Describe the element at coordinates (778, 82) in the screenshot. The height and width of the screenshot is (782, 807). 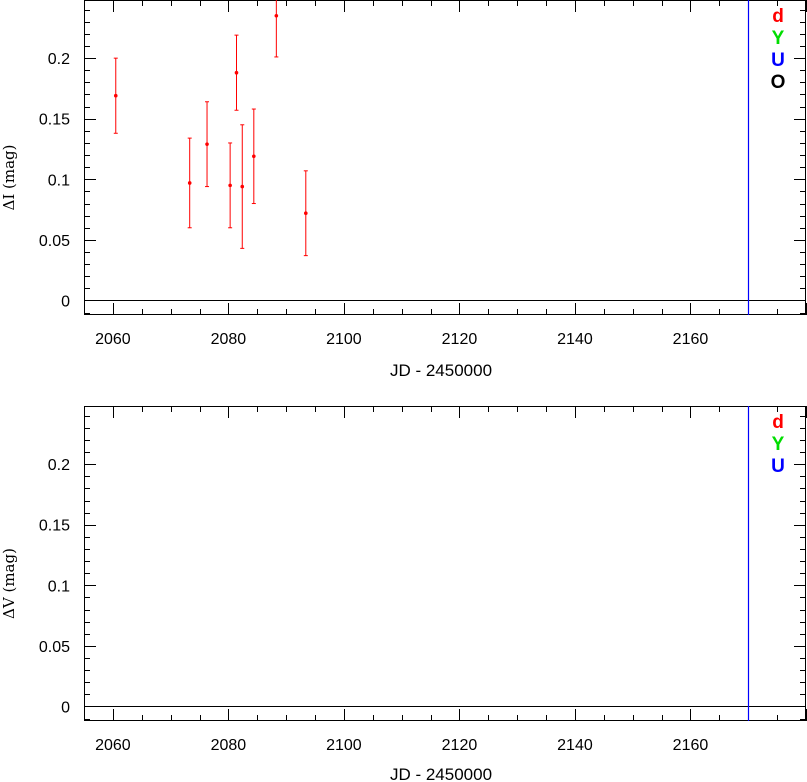
I see `legend-label: O` at that location.